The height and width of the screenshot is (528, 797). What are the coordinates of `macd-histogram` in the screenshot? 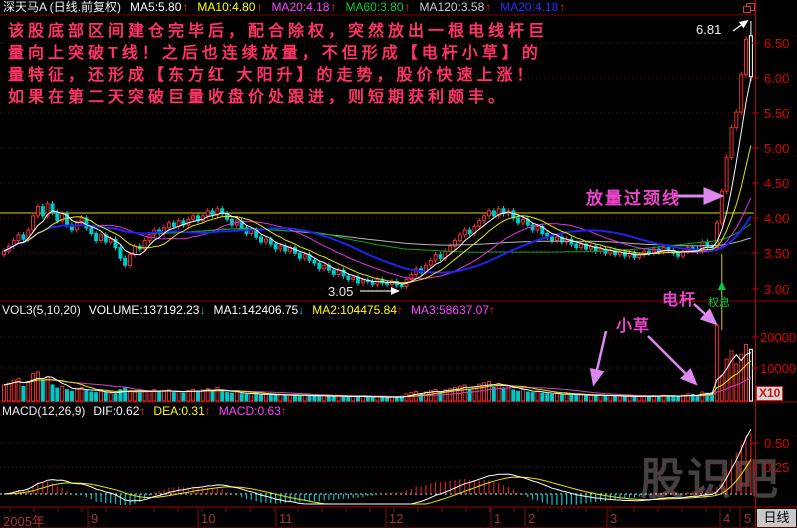 It's located at (380, 469).